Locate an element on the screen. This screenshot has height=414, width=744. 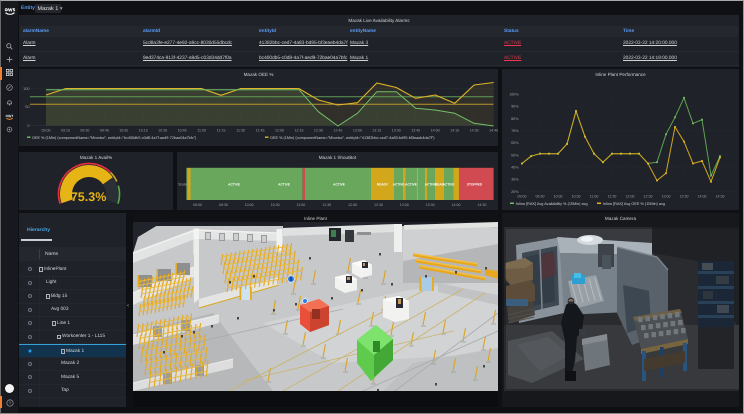
svg-text: 13:15 is located at coordinates (376, 131).